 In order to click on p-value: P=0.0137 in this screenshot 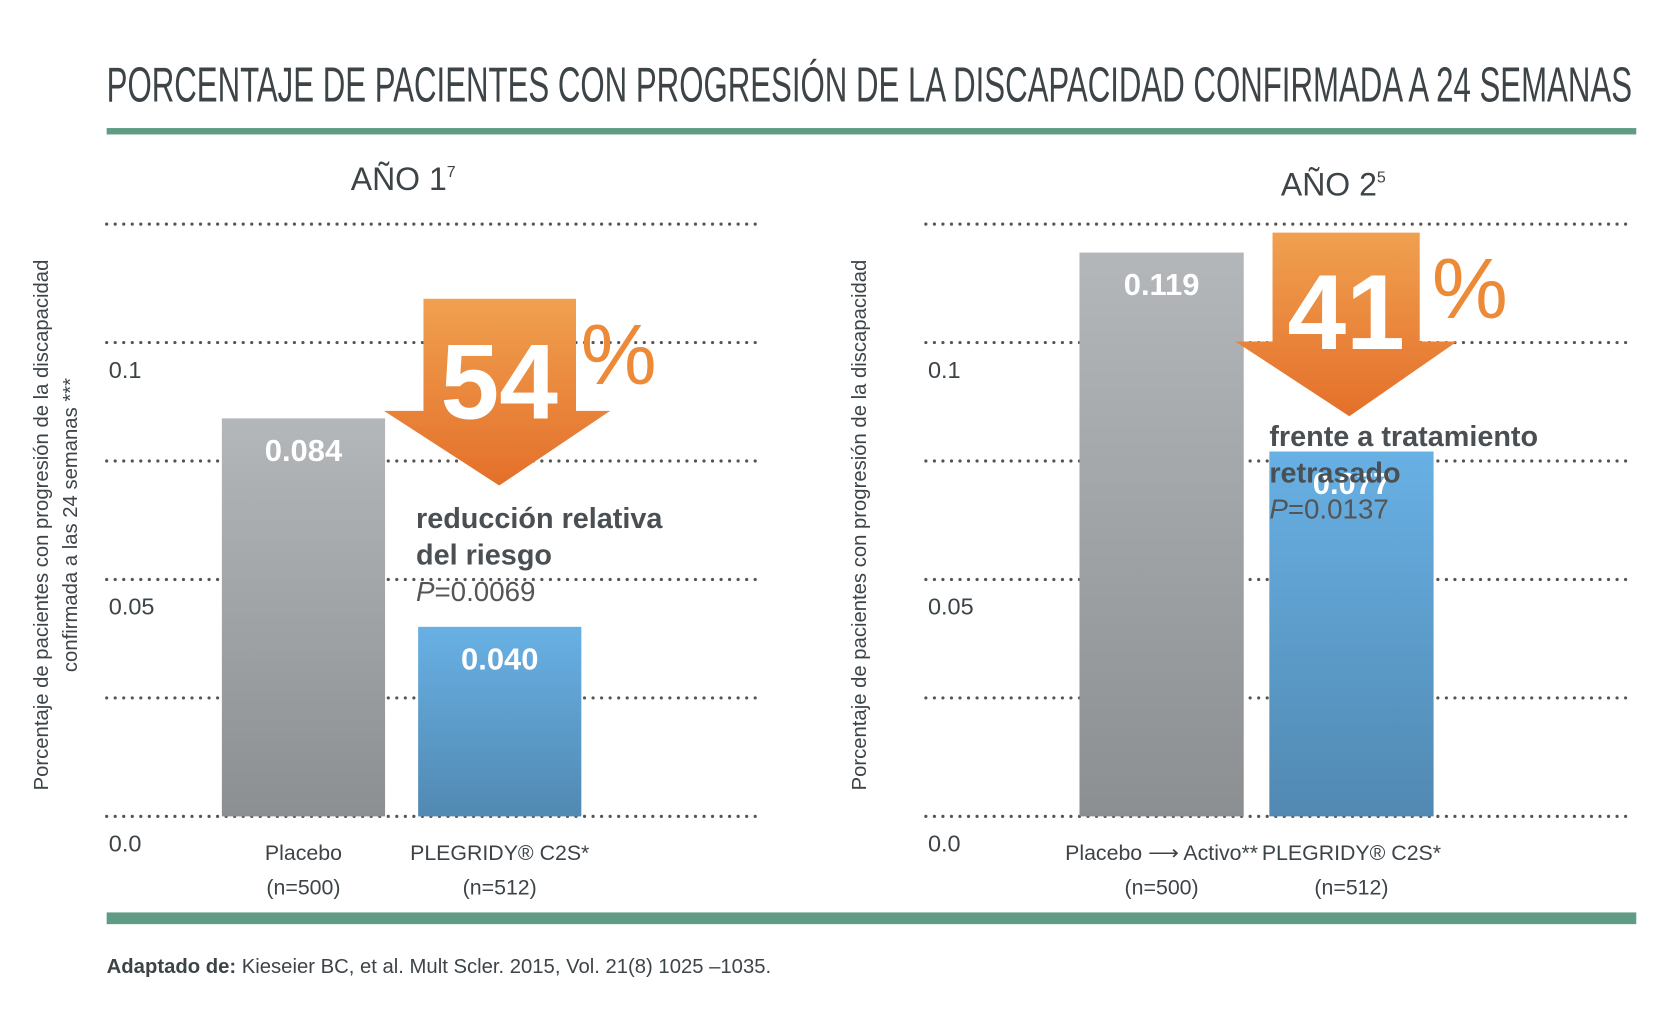, I will do `click(1328, 509)`.